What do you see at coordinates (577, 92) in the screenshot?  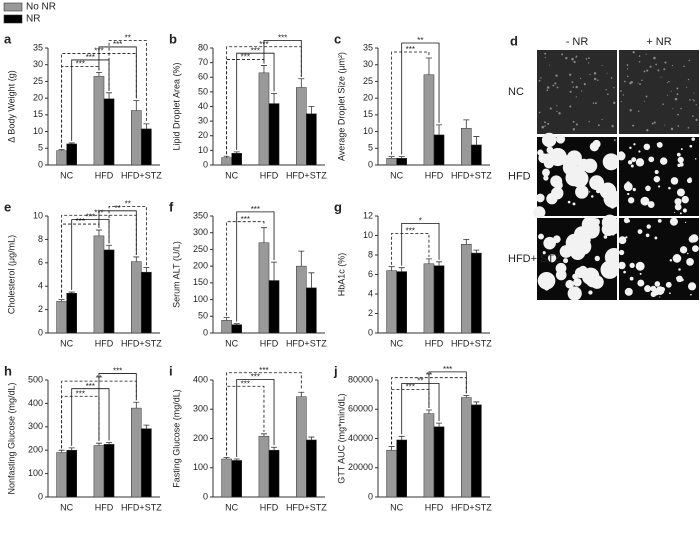 I see `micrograph` at bounding box center [577, 92].